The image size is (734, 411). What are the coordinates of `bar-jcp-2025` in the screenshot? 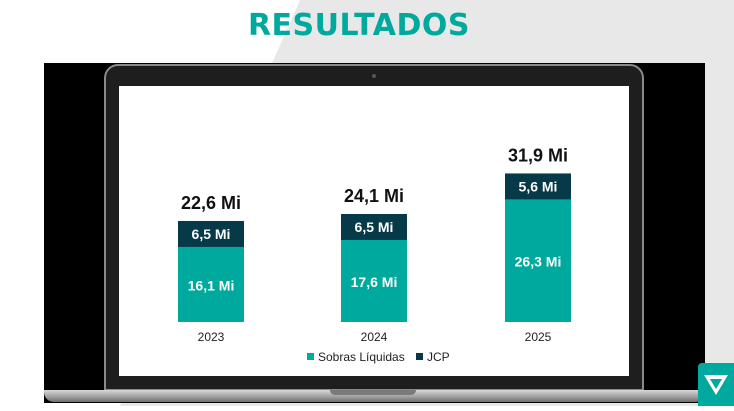 It's located at (538, 186).